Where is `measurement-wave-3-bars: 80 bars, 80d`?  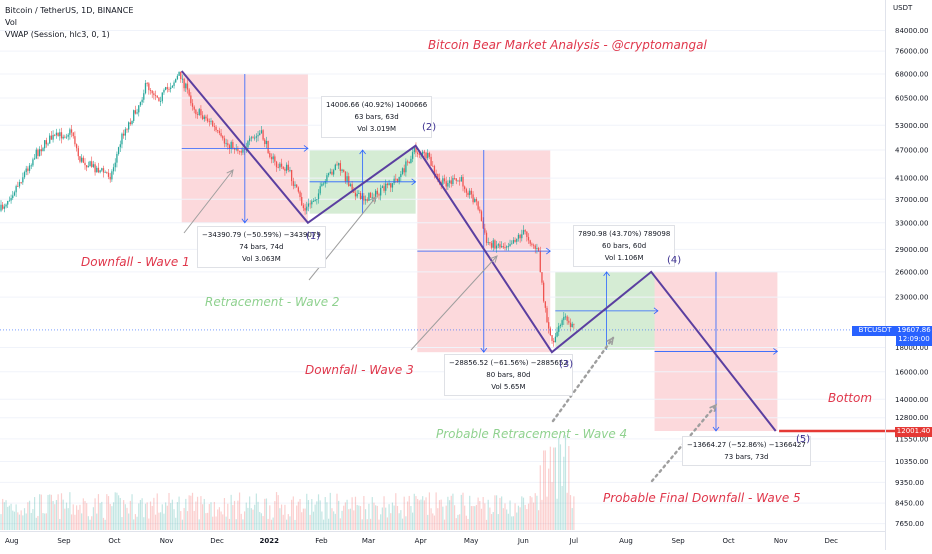
measurement-wave-3-bars: 80 bars, 80d is located at coordinates (508, 375).